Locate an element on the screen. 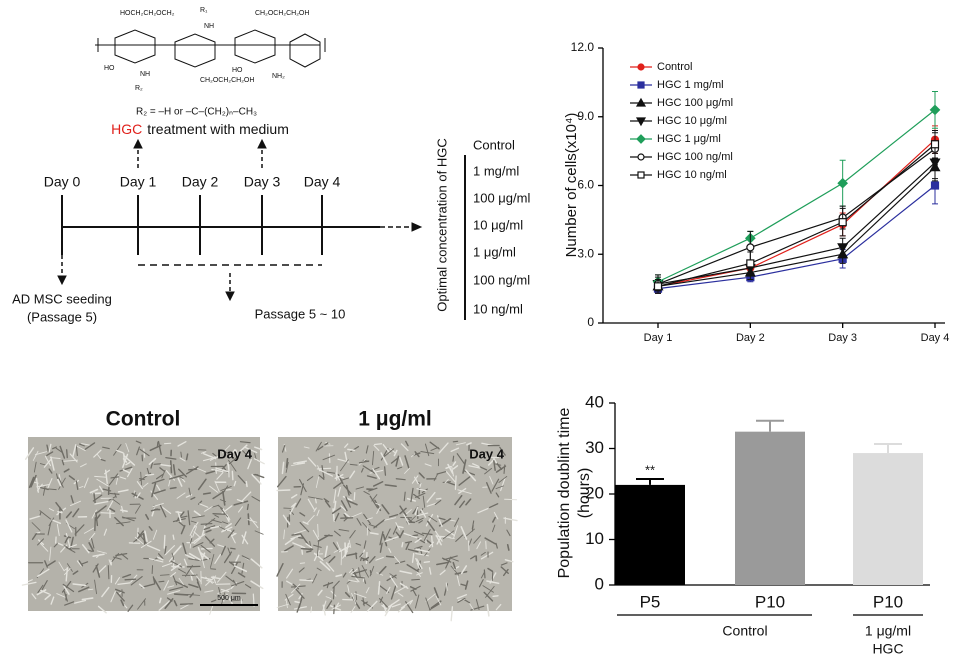 The width and height of the screenshot is (963, 667). y-tick-label: 6.0 is located at coordinates (585, 185).